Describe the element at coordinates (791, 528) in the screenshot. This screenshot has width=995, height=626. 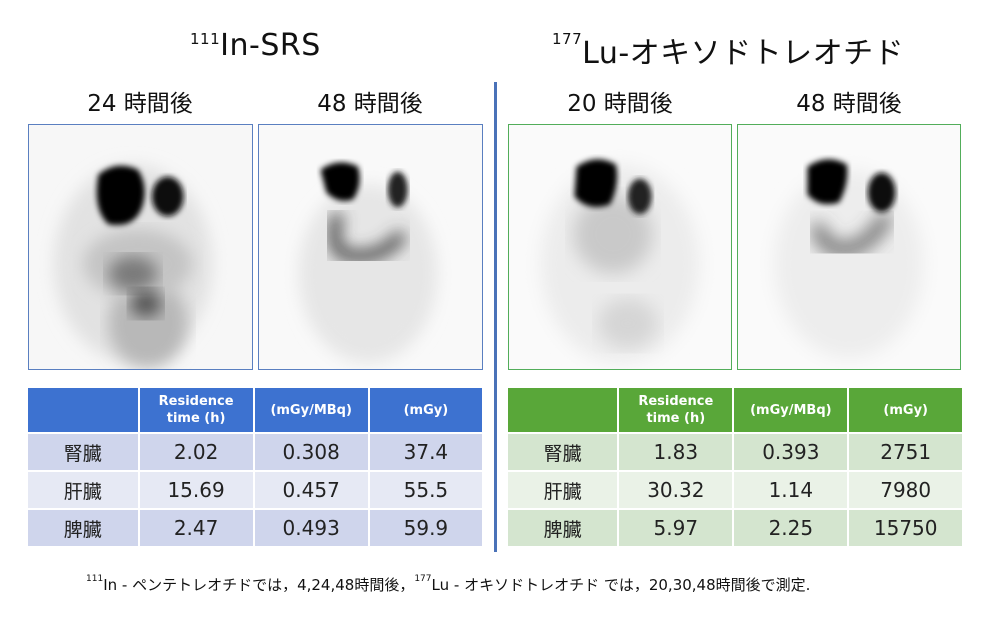
I see `per-mbq-cell: 2.25` at that location.